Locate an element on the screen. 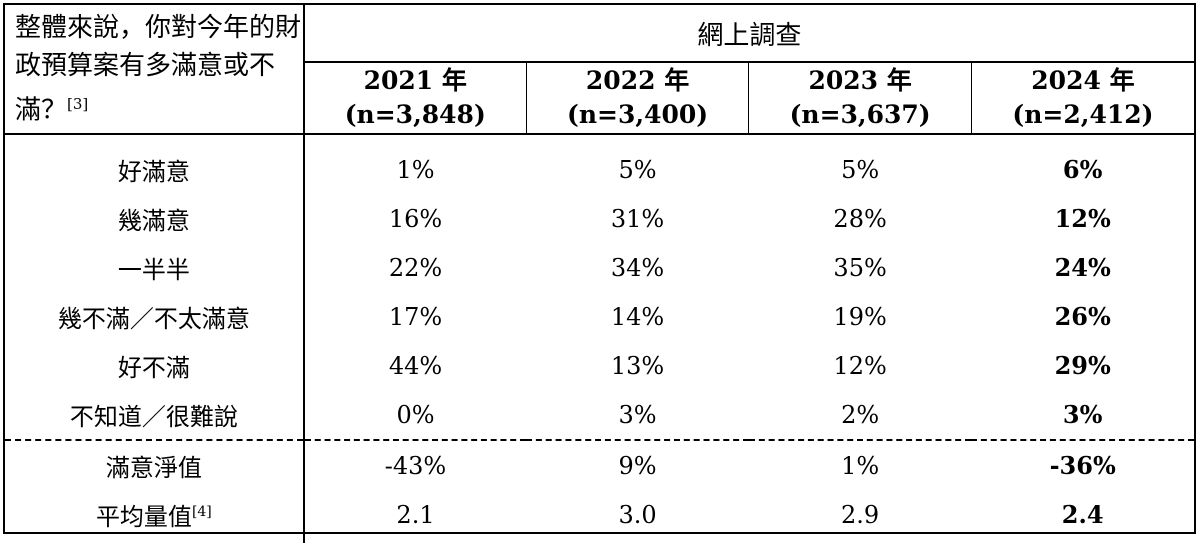  year-header: 2021 年 (n=3,848) is located at coordinates (415, 98).